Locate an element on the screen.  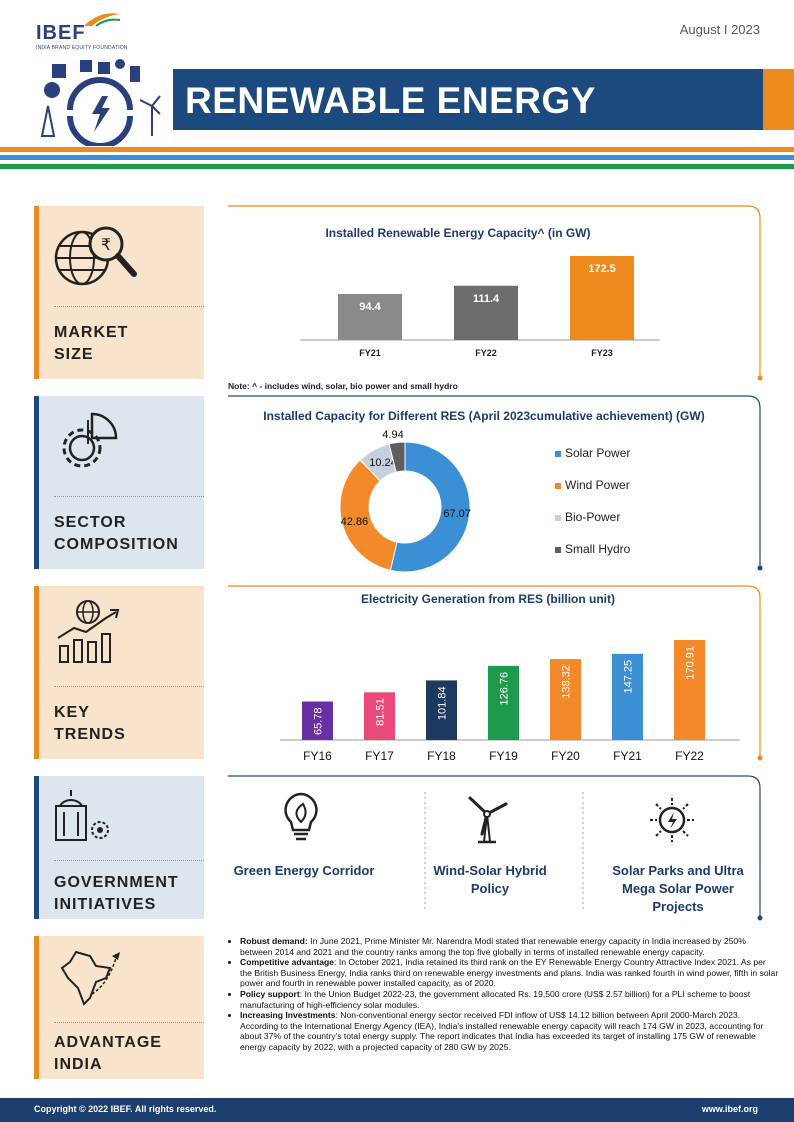
section-key-trends: KEY TRENDS is located at coordinates (119, 672).